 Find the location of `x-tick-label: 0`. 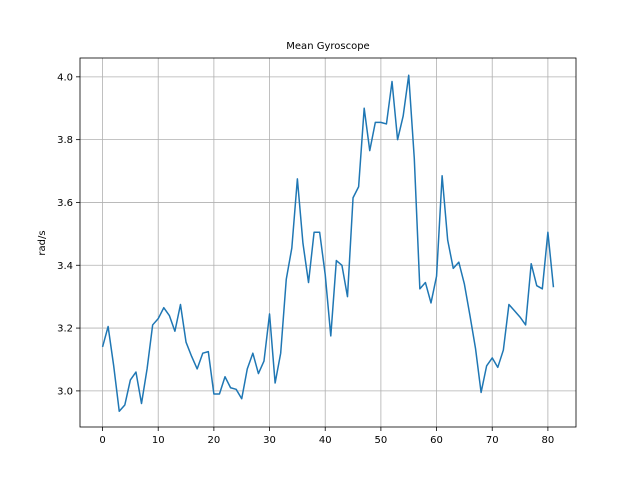

x-tick-label: 0 is located at coordinates (102, 440).